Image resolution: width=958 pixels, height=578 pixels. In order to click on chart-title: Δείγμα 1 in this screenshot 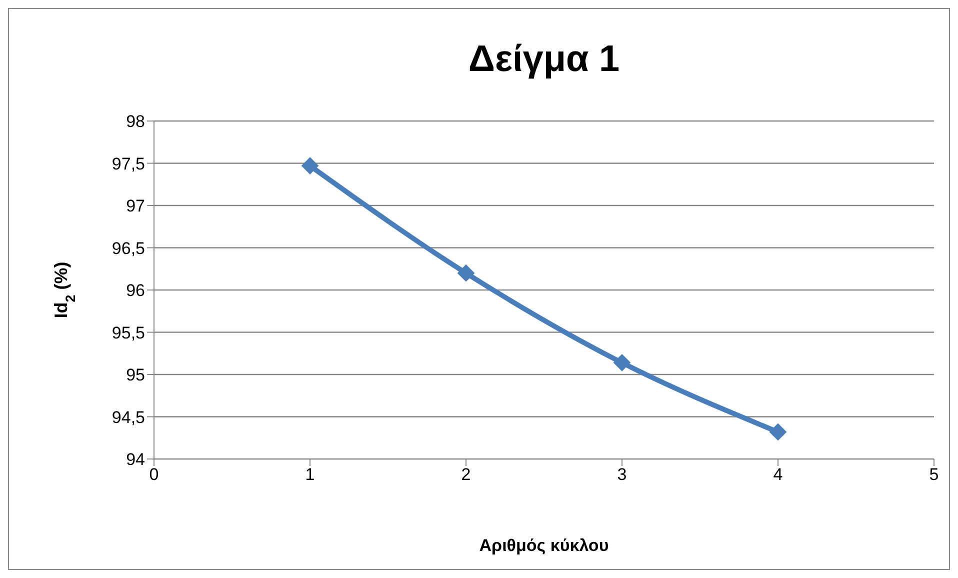, I will do `click(544, 58)`.